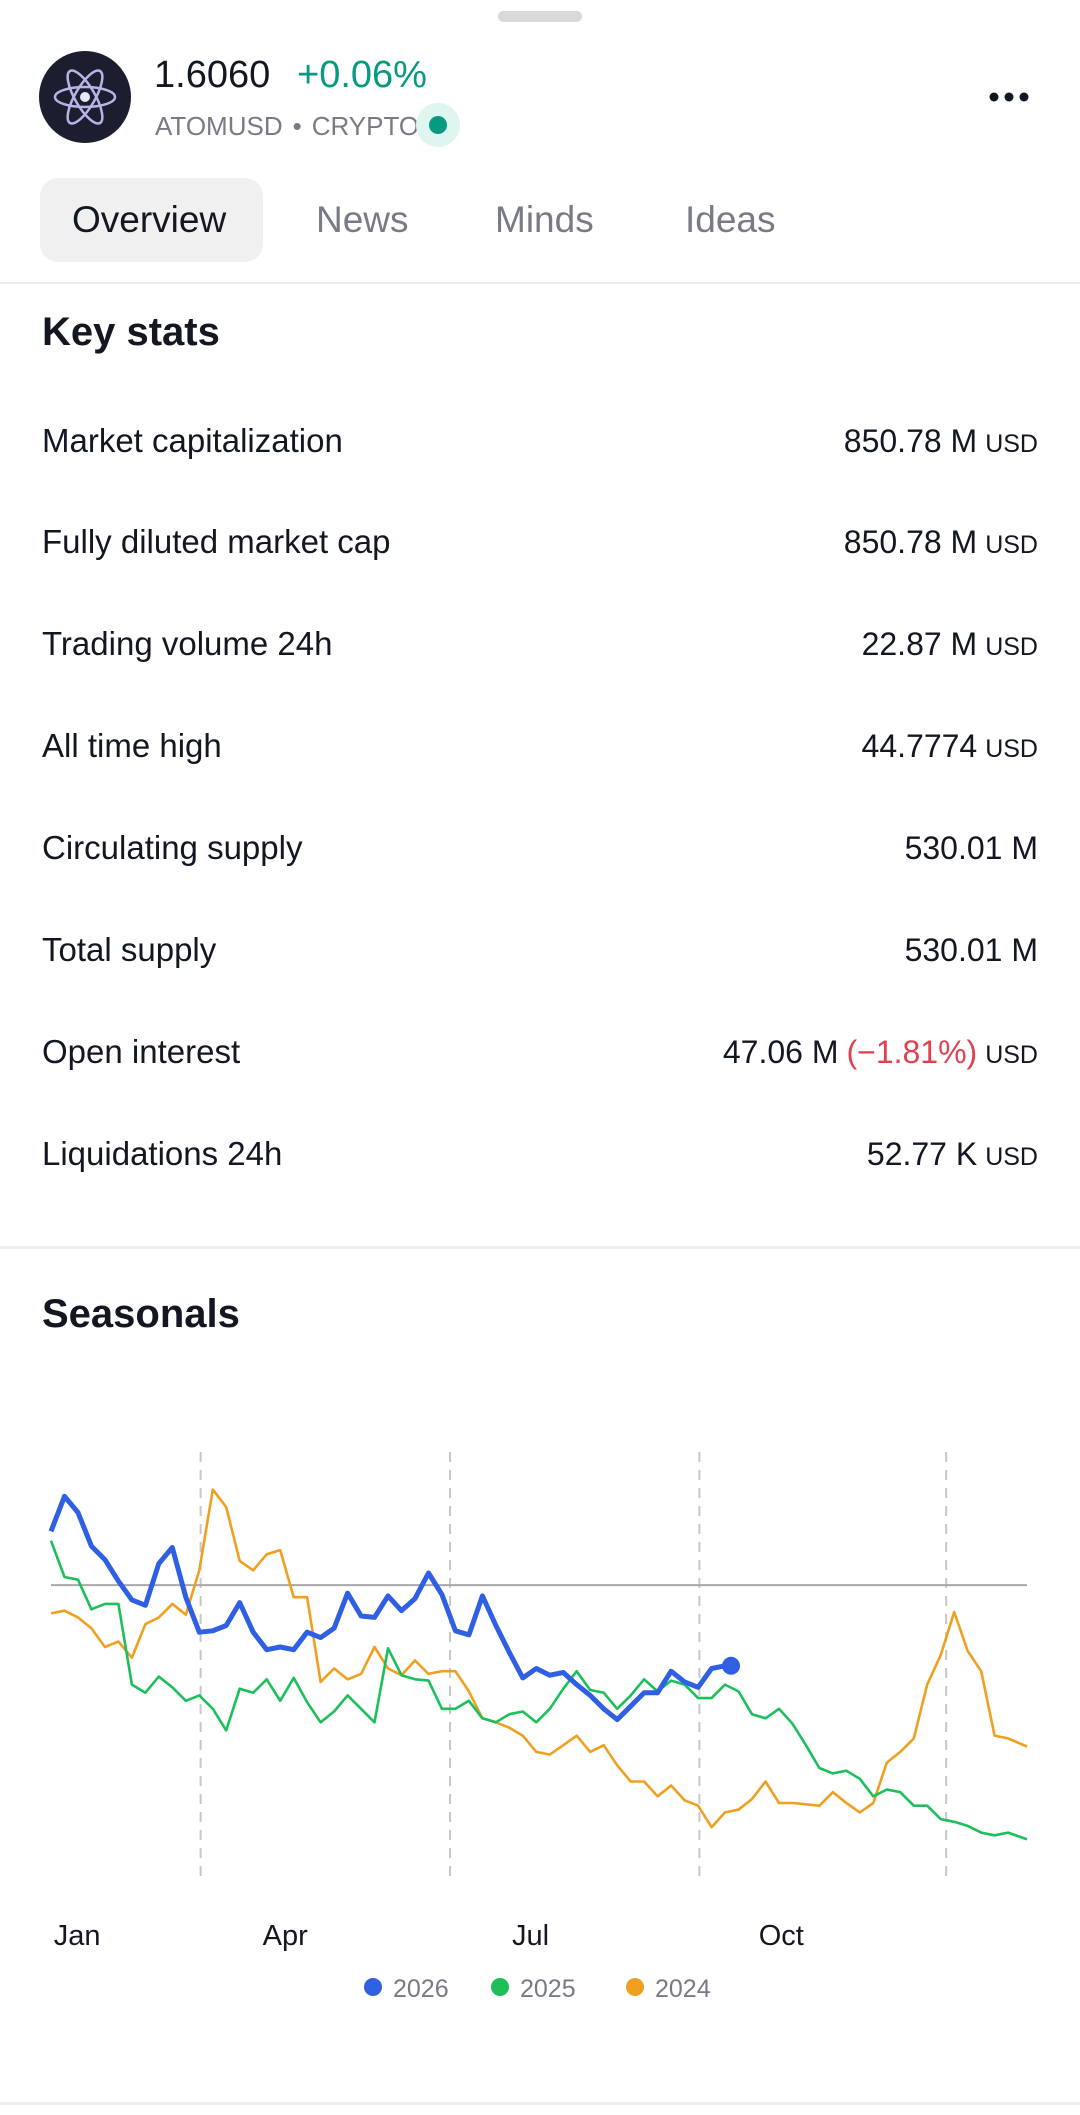 The image size is (1080, 2115). I want to click on stat-row: All time high 44.7774 USD, so click(540, 746).